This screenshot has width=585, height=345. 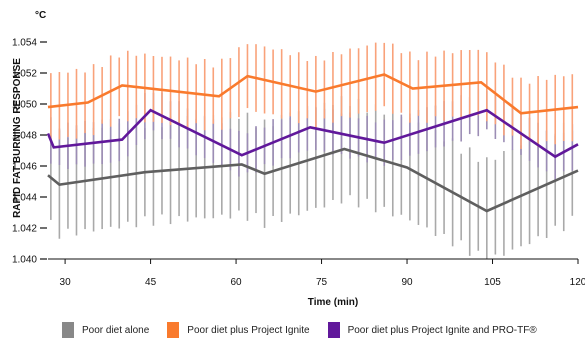 I want to click on y-unit-label: °C, so click(x=40, y=15).